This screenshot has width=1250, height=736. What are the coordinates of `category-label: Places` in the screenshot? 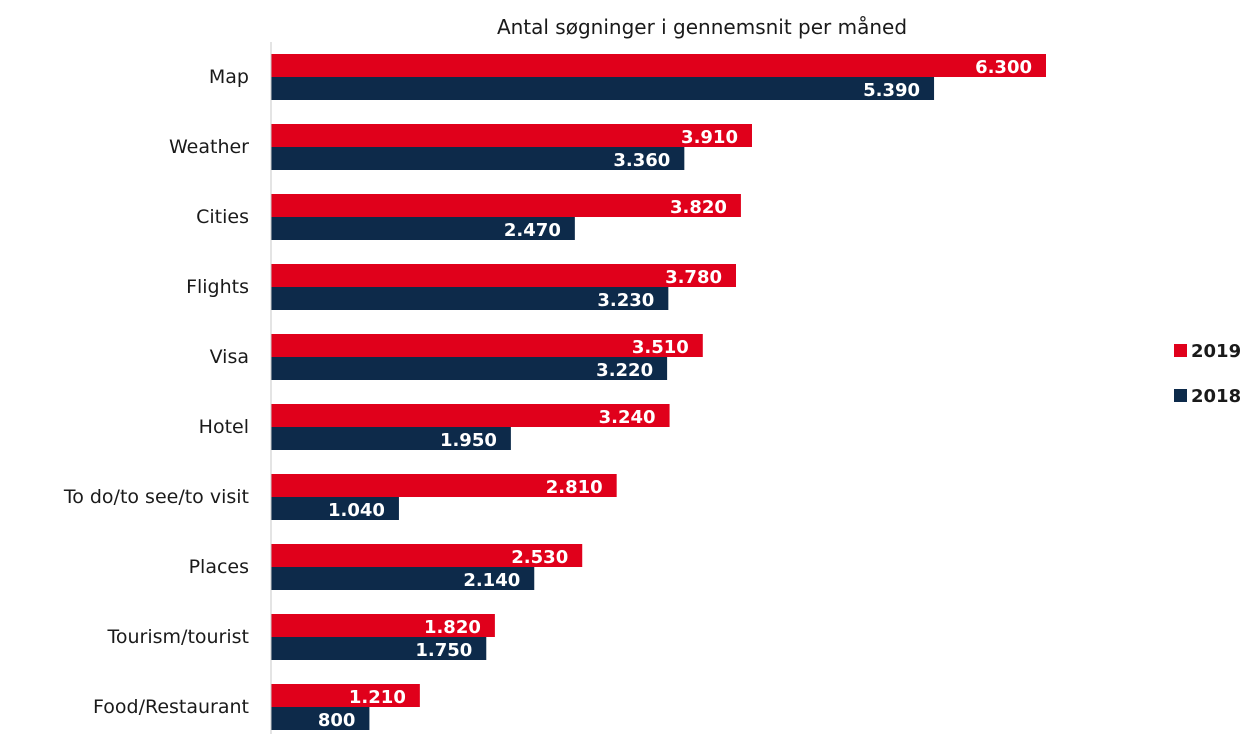 It's located at (219, 567).